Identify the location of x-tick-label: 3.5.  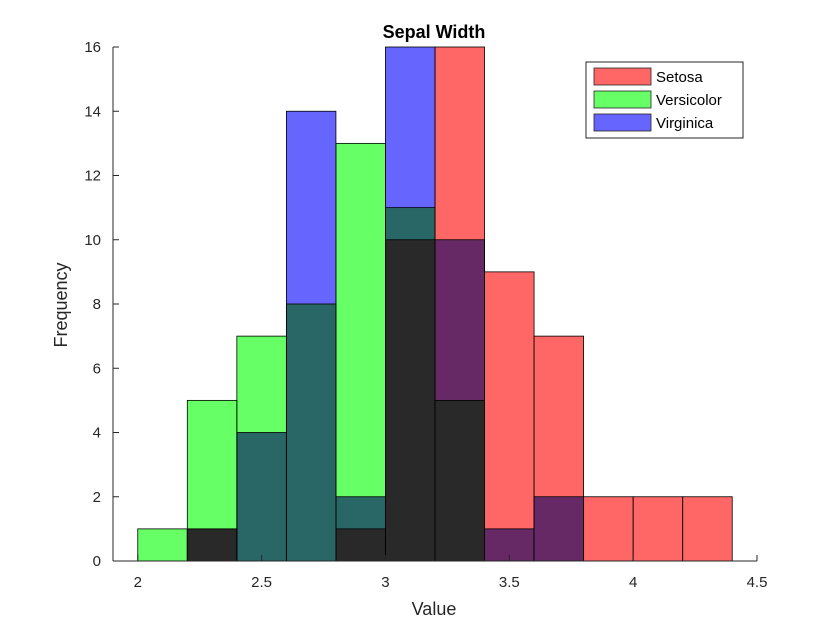
(509, 582).